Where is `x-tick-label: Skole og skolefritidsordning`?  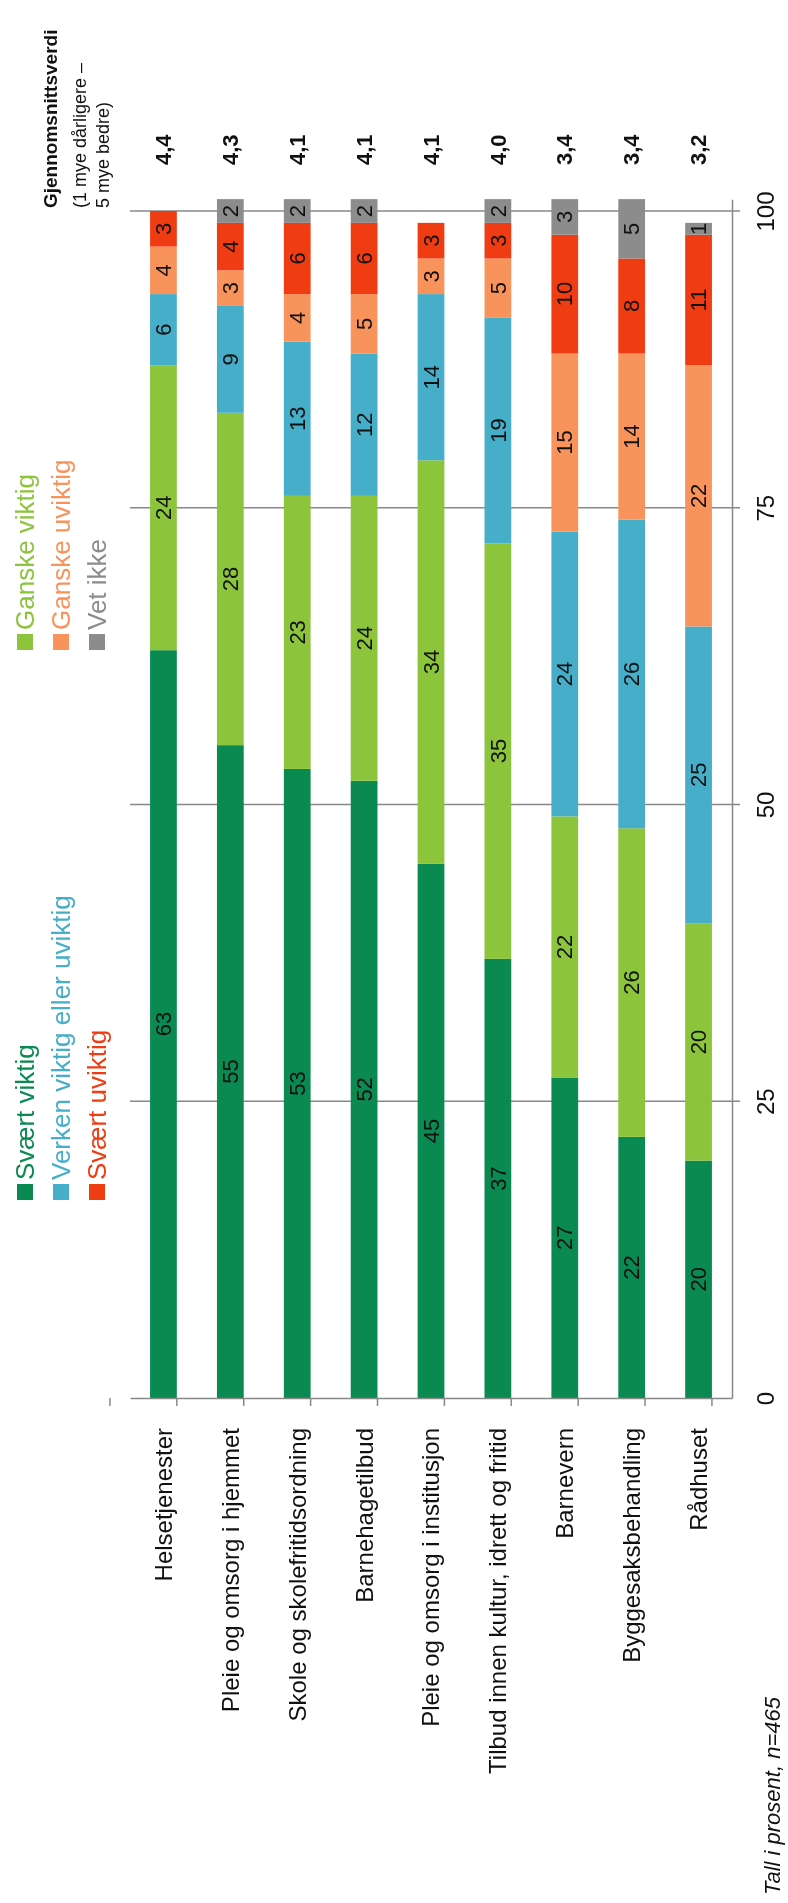
x-tick-label: Skole og skolefritidsordning is located at coordinates (297, 1575).